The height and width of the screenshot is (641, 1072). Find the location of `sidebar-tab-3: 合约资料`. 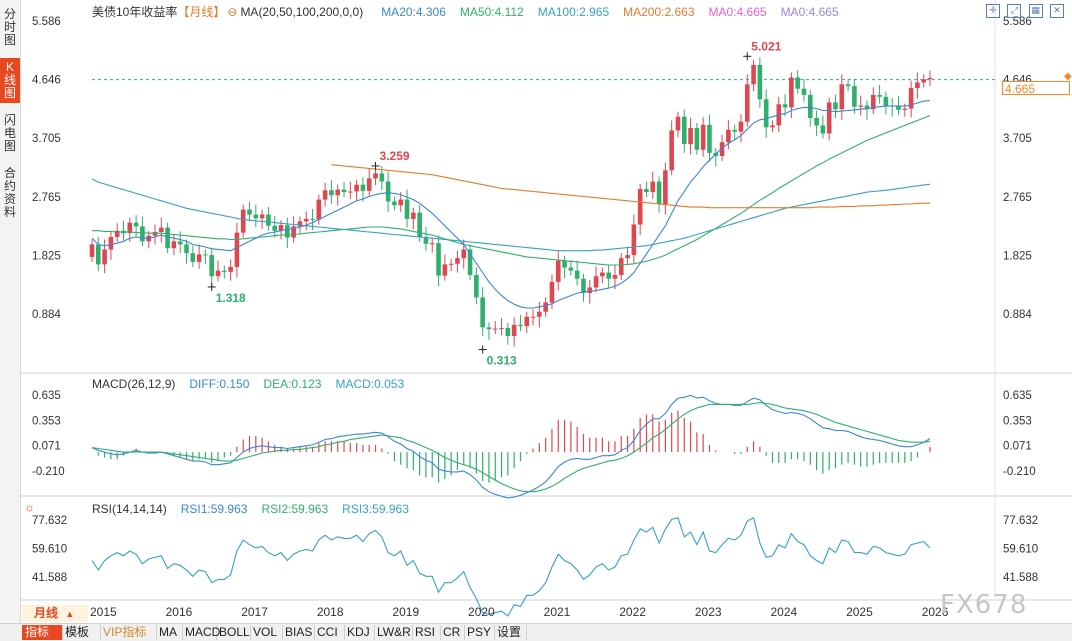

sidebar-tab-3: 合约资料 is located at coordinates (10, 193).